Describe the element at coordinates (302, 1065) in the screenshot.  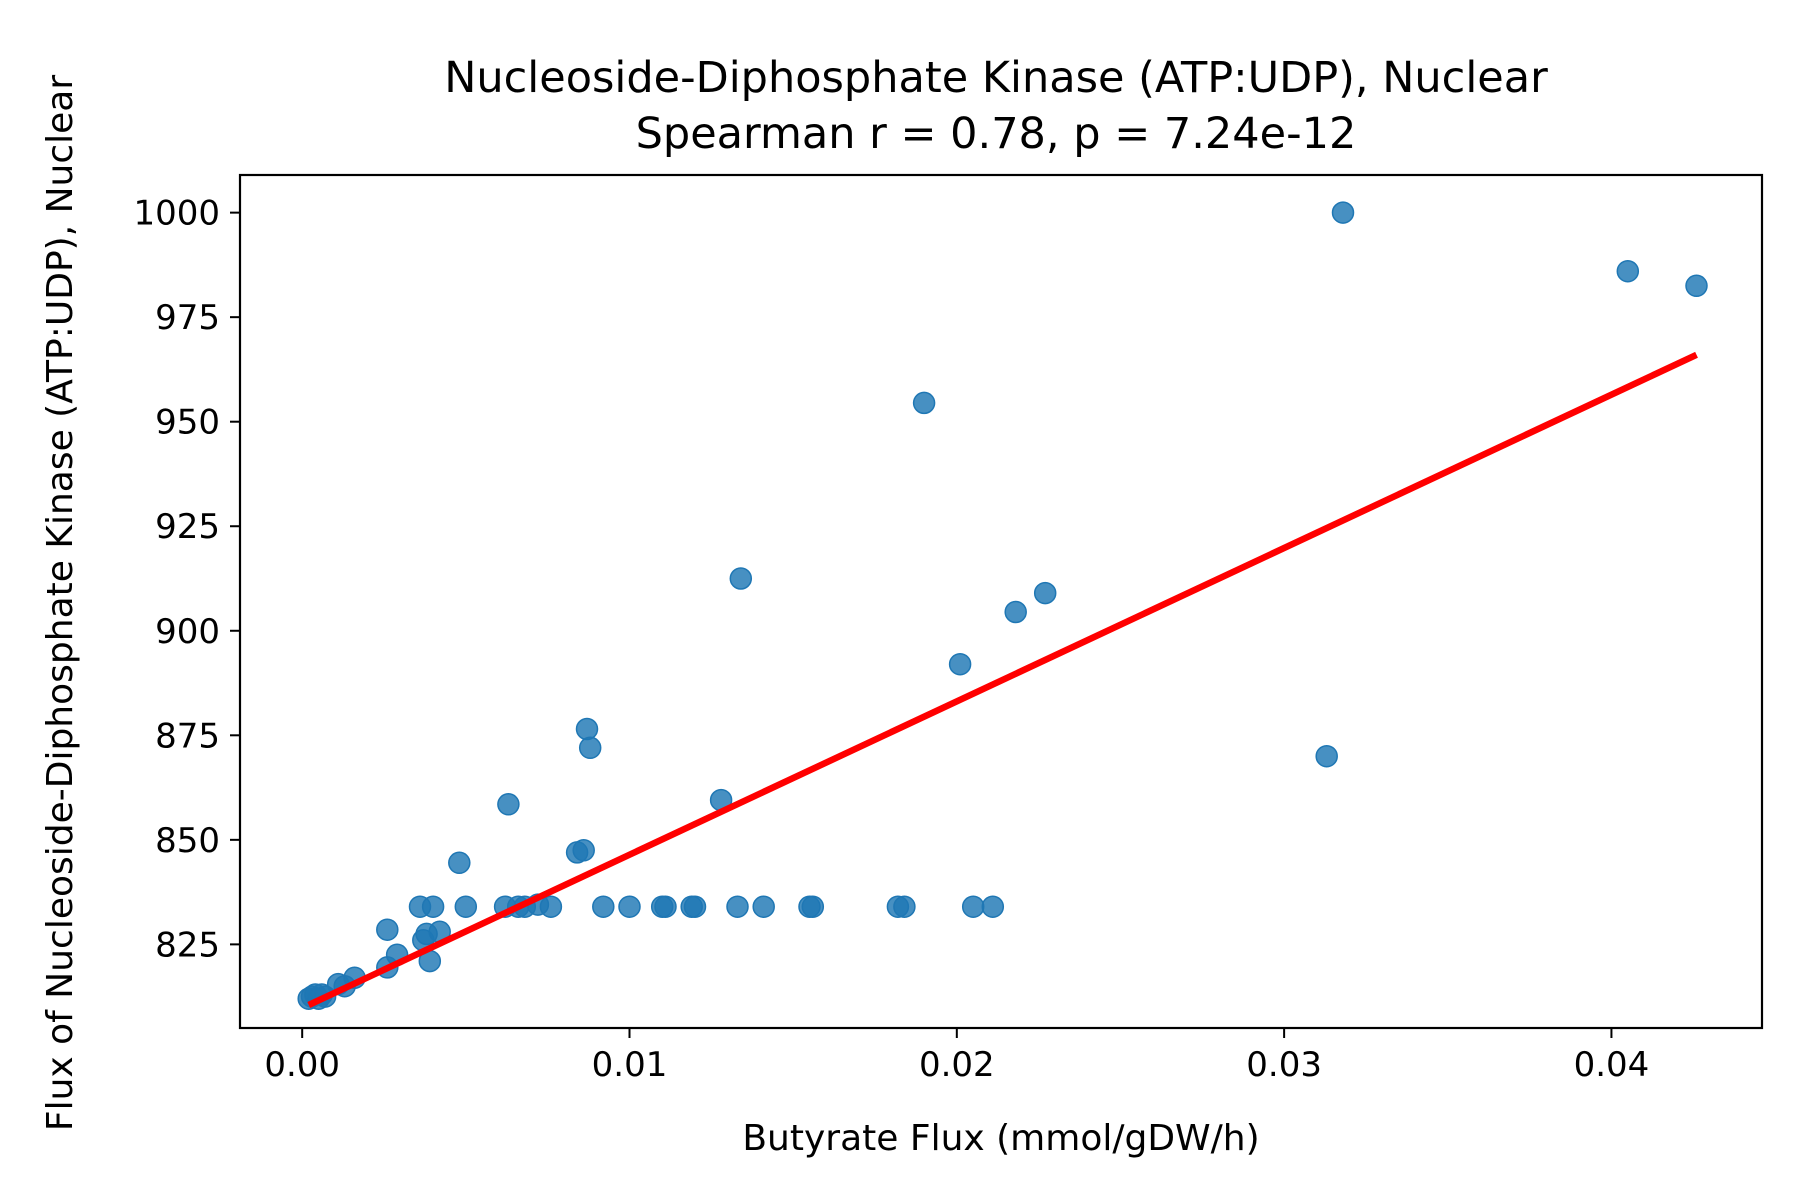
I see `x-tick-label: 0.00` at that location.